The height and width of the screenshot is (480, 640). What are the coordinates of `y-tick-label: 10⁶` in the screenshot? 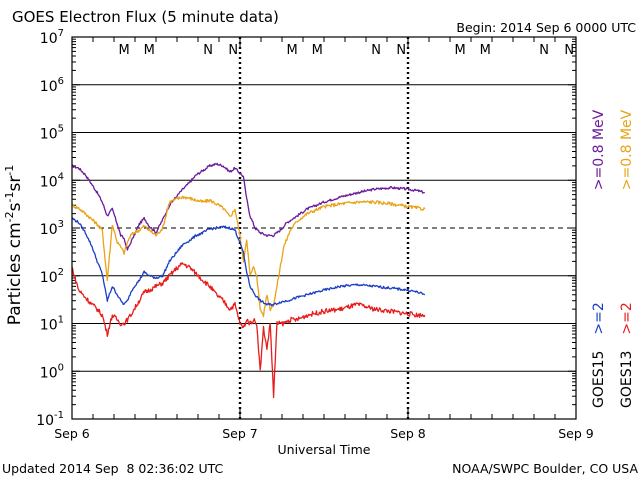 It's located at (52, 85).